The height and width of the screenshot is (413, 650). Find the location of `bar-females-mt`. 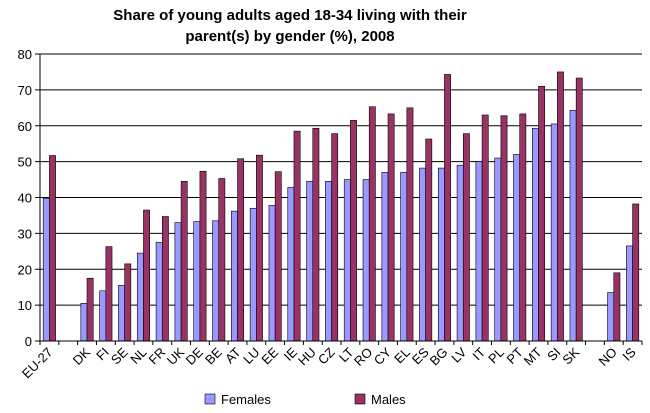

bar-females-mt is located at coordinates (535, 234).